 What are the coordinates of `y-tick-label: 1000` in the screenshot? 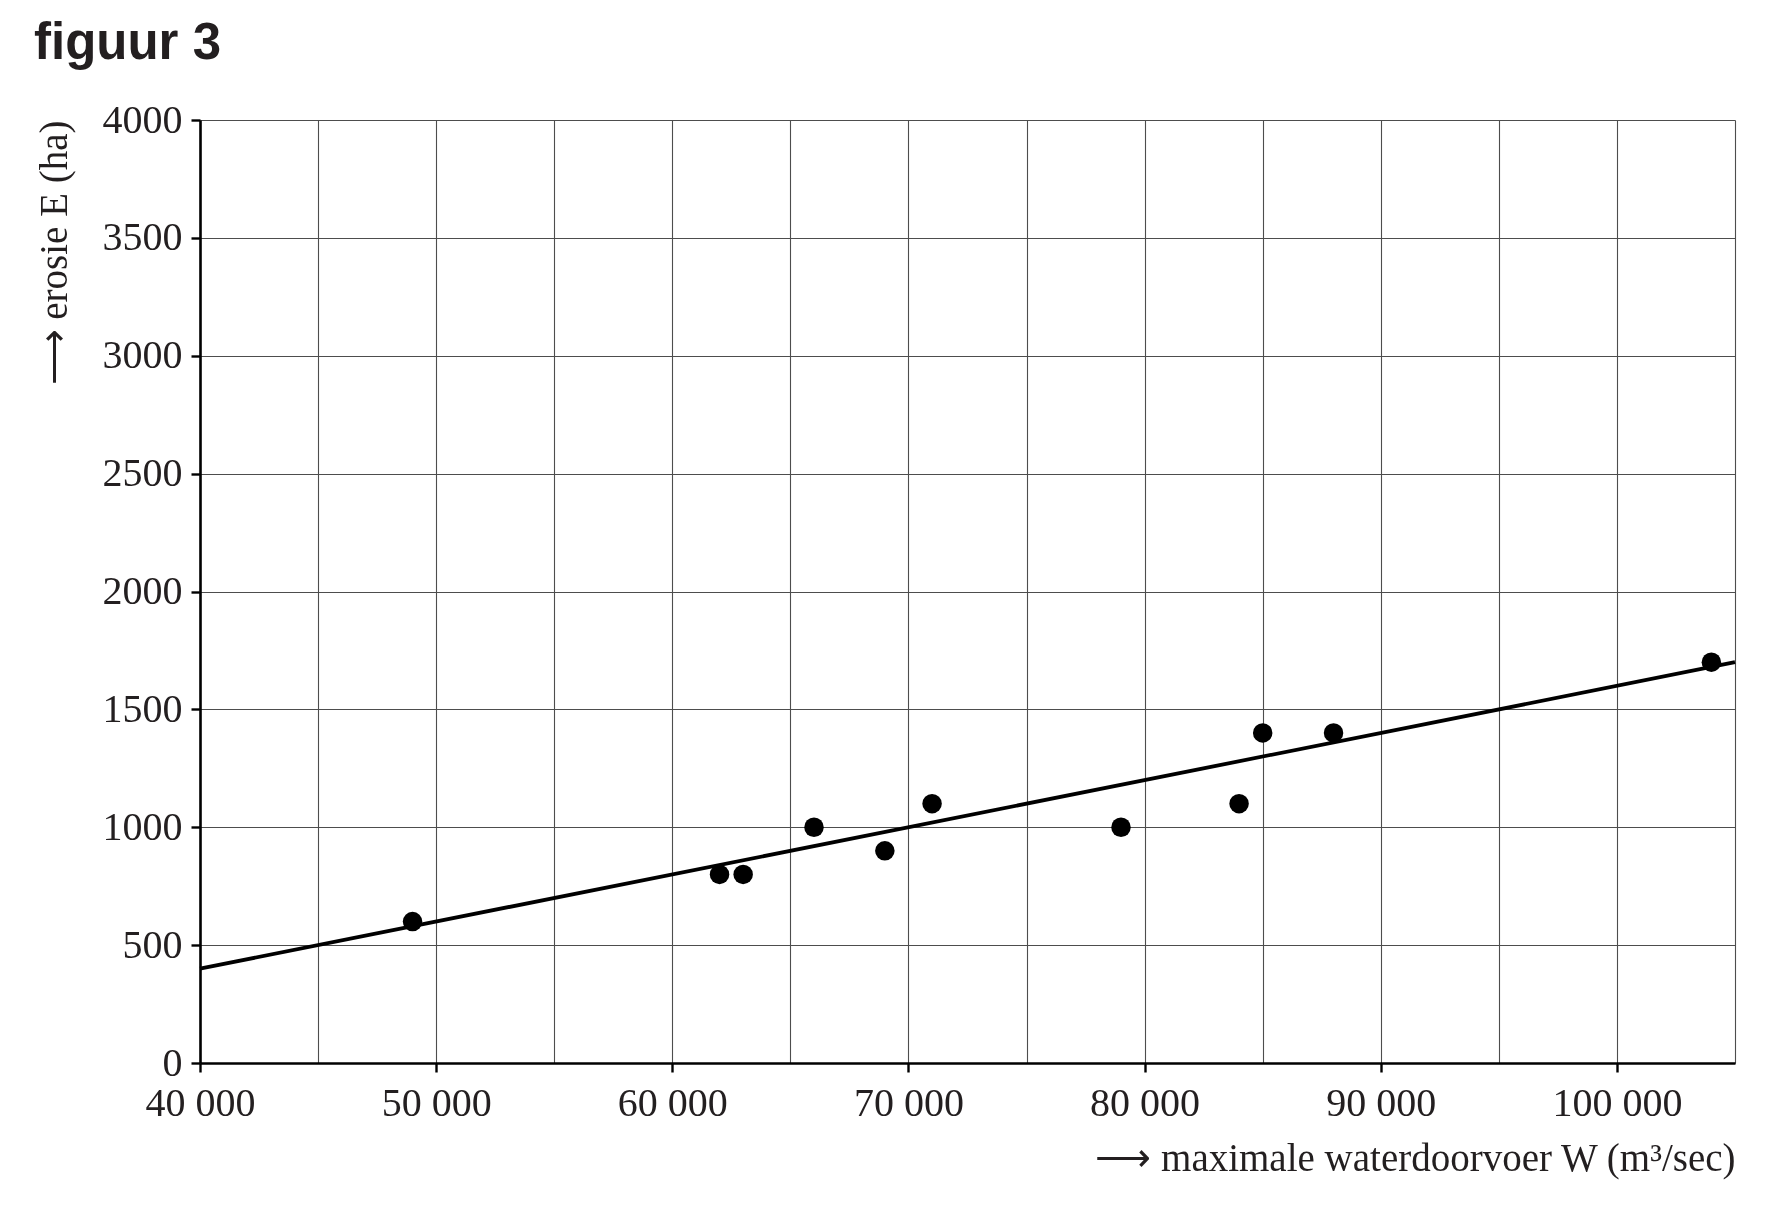 It's located at (142, 826).